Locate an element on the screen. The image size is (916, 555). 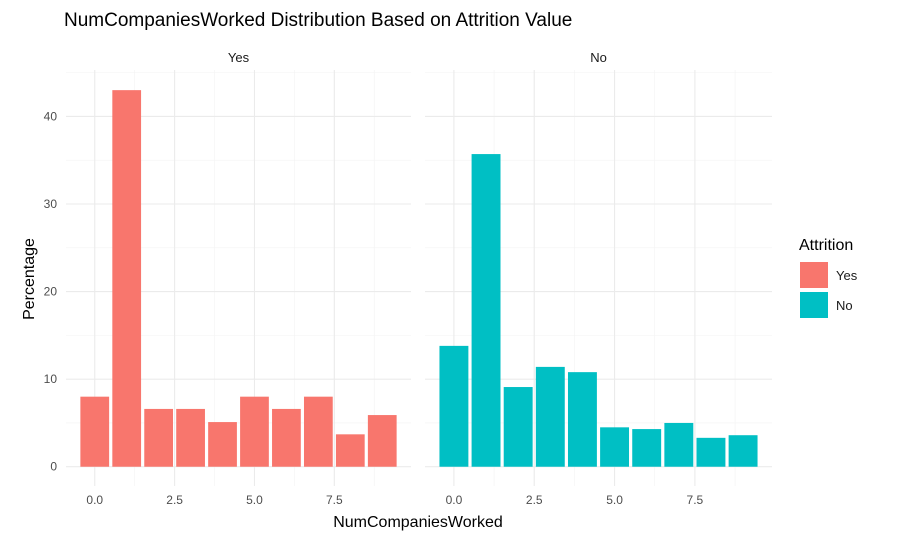
y-tick-label: 10 is located at coordinates (51, 379).